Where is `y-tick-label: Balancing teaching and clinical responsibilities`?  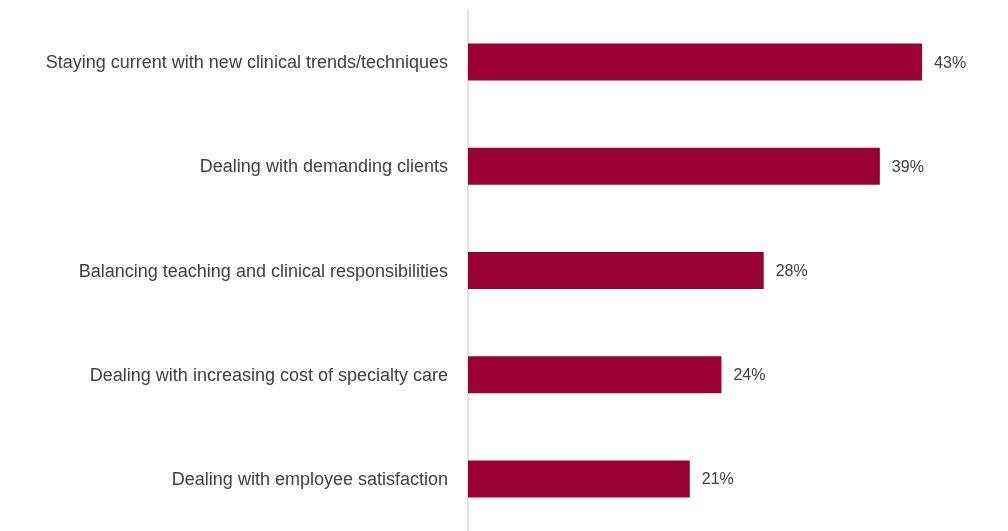 y-tick-label: Balancing teaching and clinical responsibilities is located at coordinates (263, 270).